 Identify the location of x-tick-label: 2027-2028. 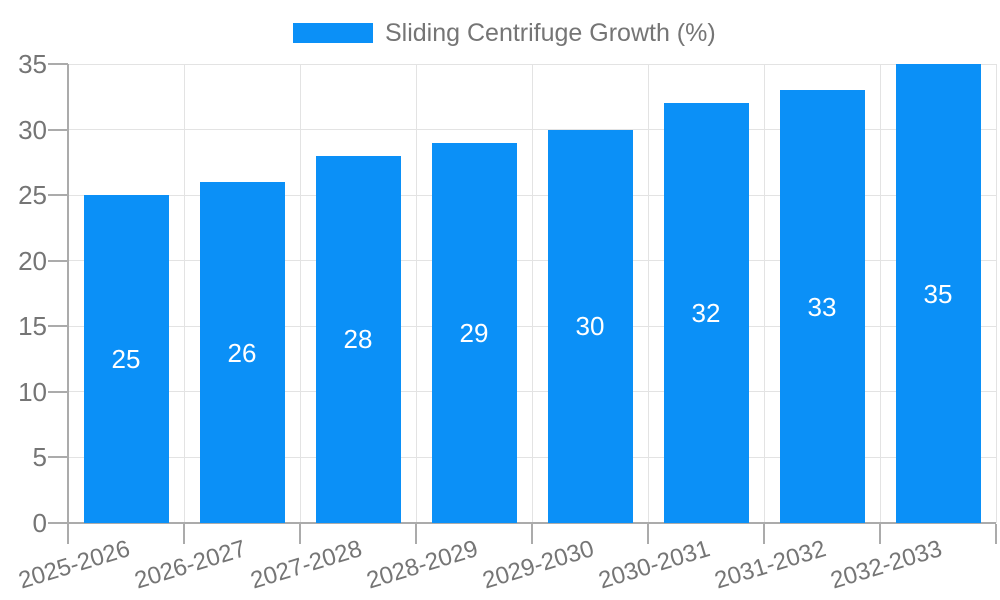
(306, 565).